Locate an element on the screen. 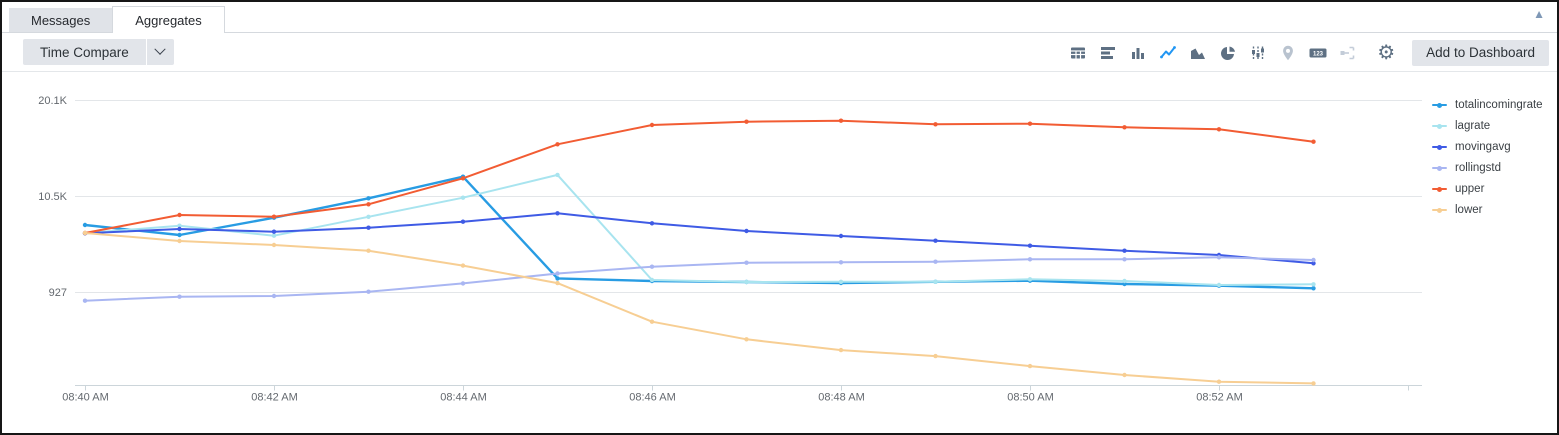 Image resolution: width=1559 pixels, height=435 pixels. table-icon-glyph is located at coordinates (1078, 52).